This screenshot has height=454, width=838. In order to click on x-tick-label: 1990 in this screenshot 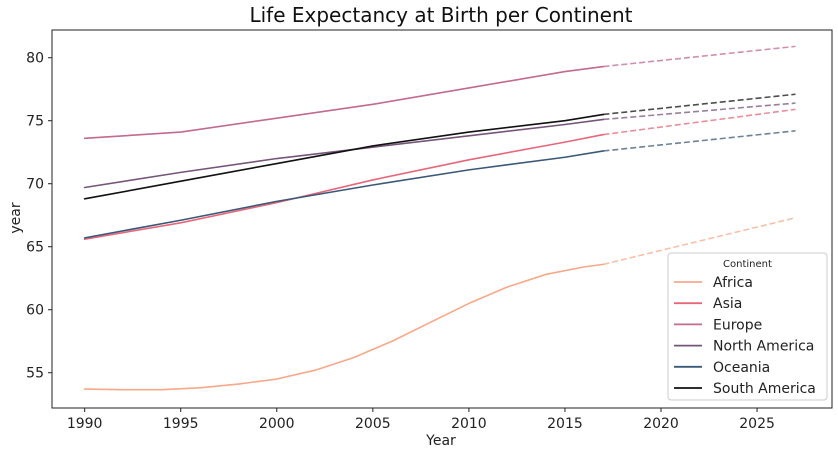, I will do `click(85, 424)`.